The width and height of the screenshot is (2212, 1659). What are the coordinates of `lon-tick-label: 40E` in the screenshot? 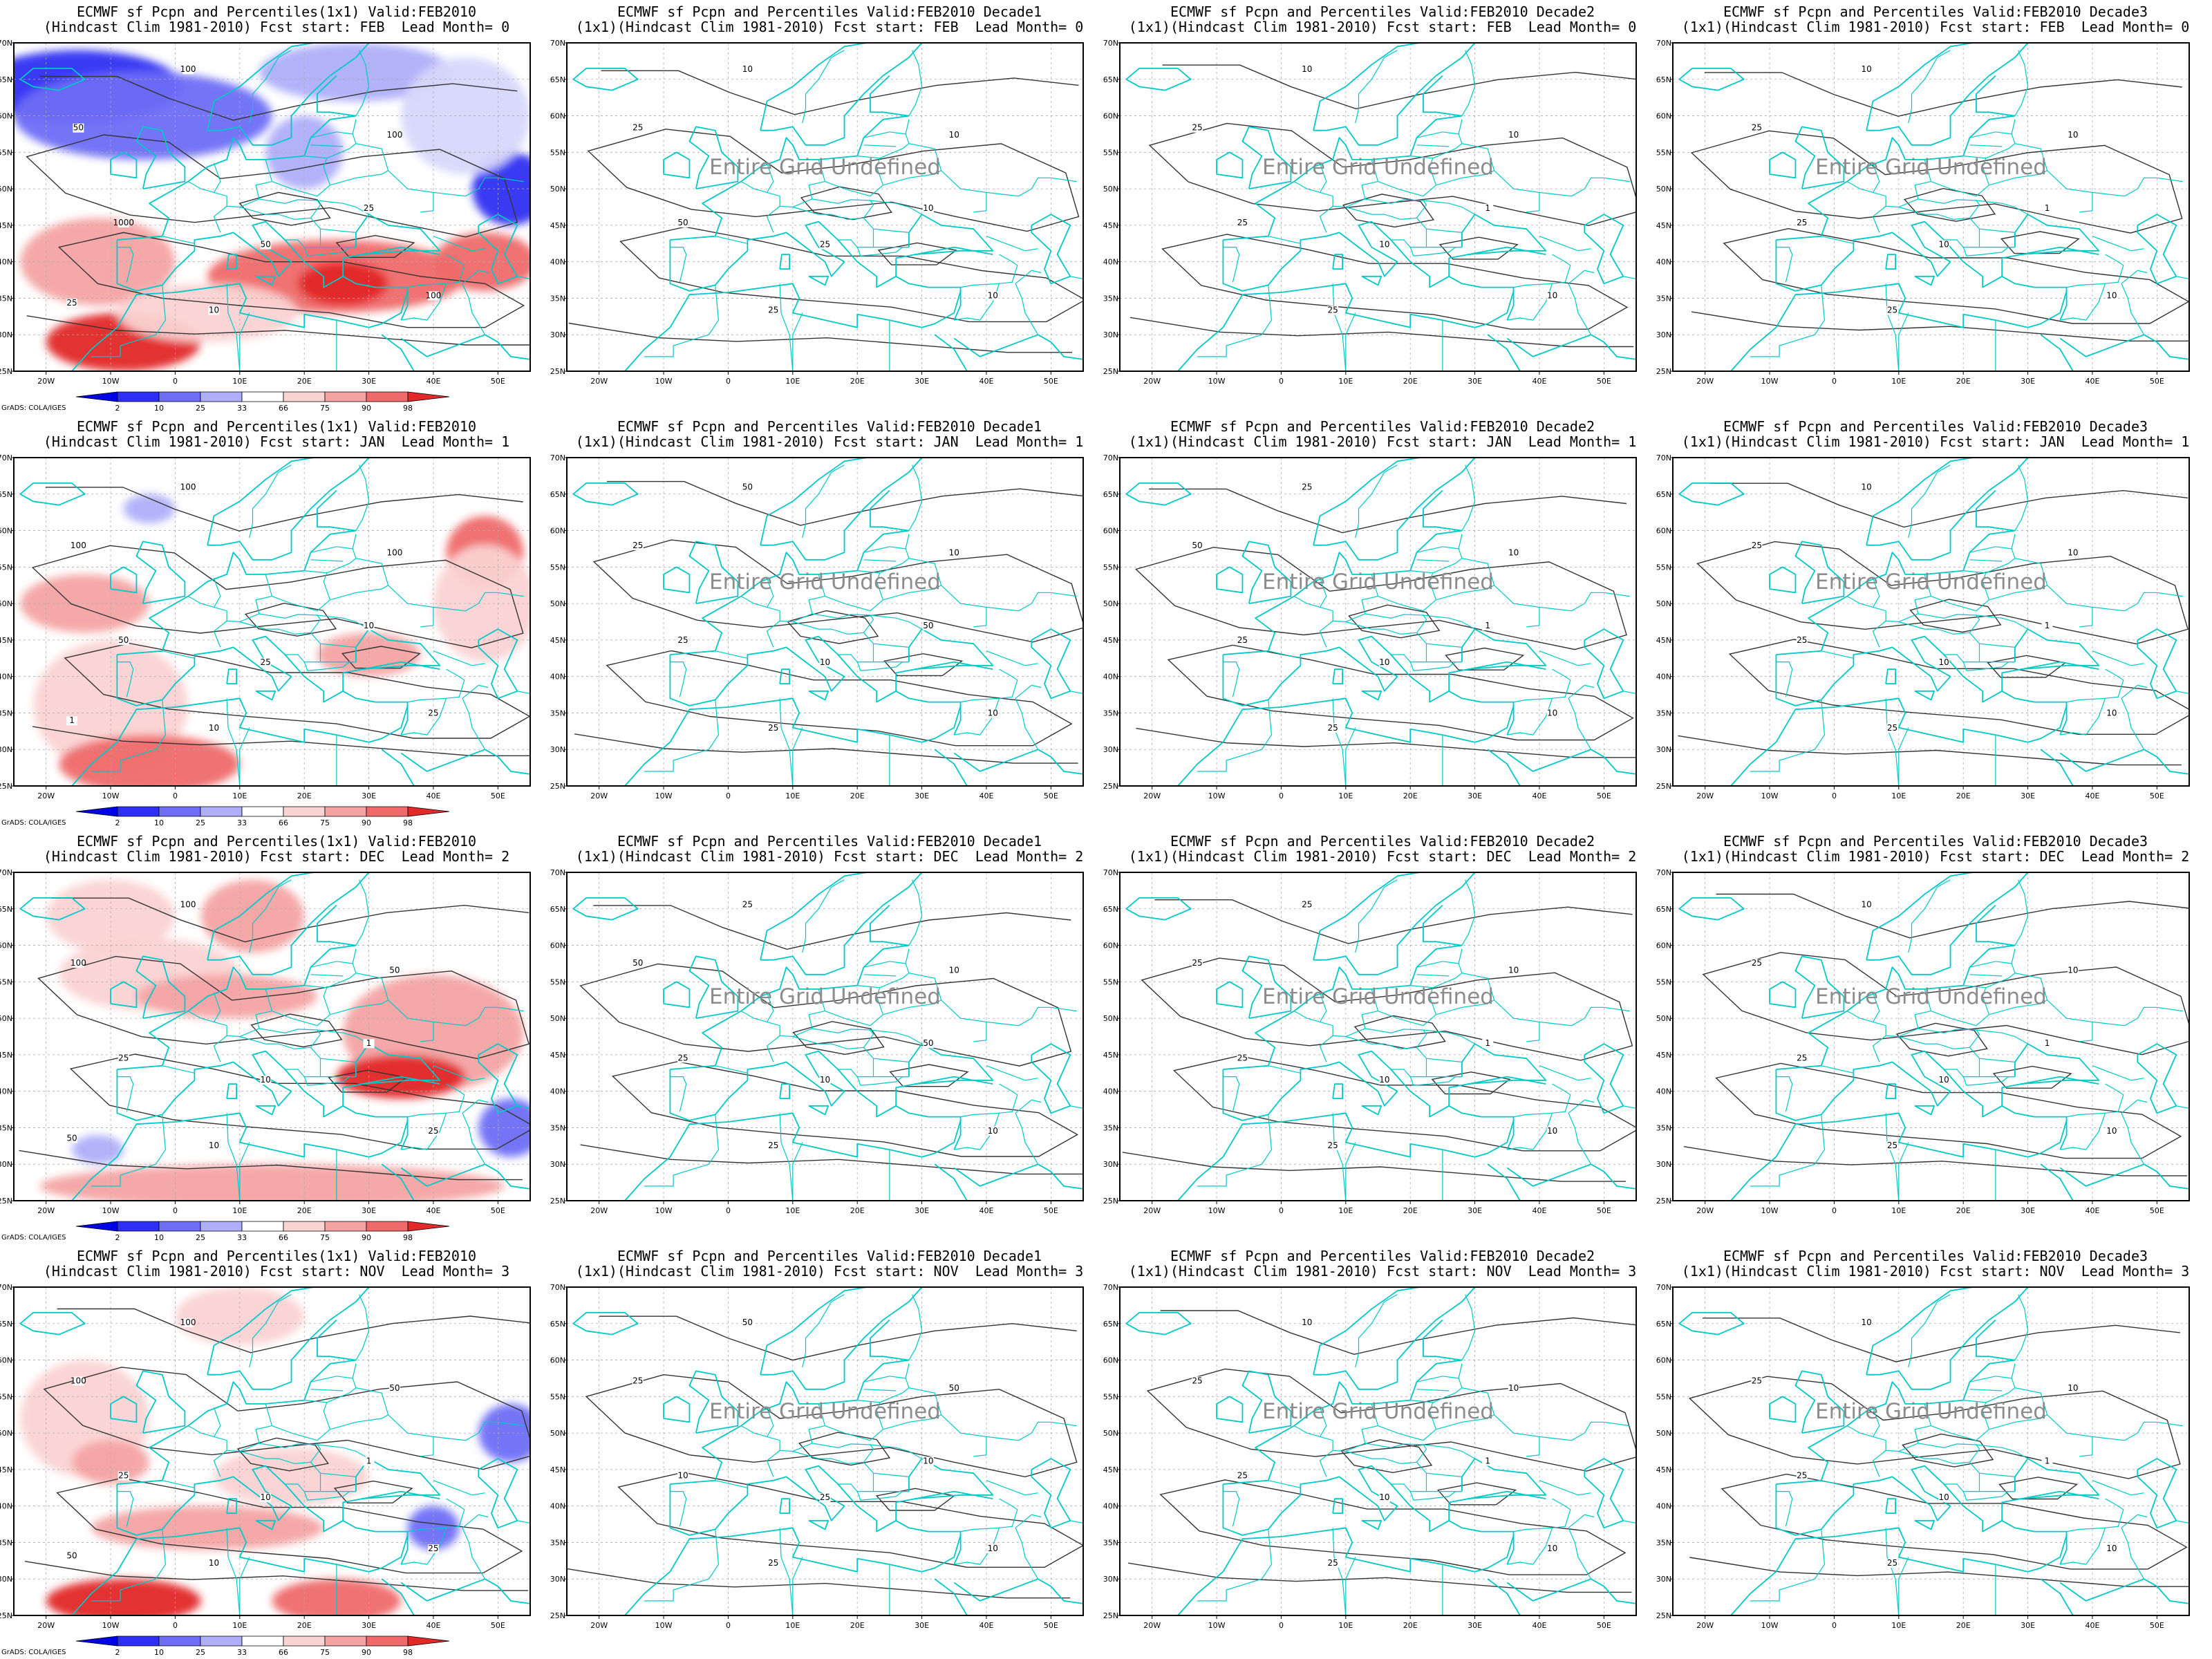 It's located at (986, 796).